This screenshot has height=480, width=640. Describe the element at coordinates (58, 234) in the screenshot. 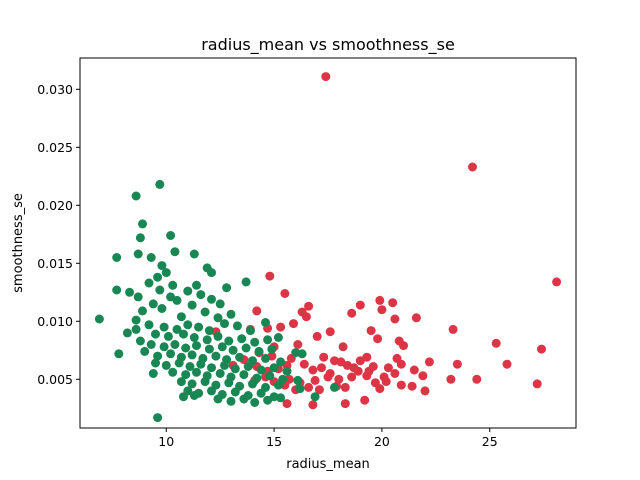

I see `y-ticks: 0.005 0.010 0.015 0.020 0.025 0.030` at that location.